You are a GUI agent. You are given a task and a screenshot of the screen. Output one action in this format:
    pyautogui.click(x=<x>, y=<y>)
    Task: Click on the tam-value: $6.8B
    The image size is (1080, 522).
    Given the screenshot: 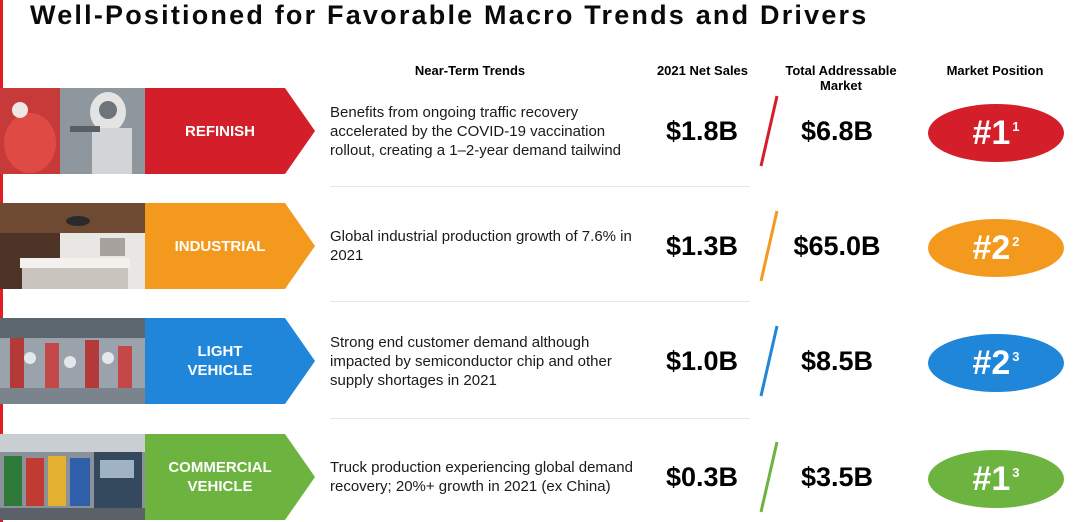 What is the action you would take?
    pyautogui.click(x=837, y=130)
    